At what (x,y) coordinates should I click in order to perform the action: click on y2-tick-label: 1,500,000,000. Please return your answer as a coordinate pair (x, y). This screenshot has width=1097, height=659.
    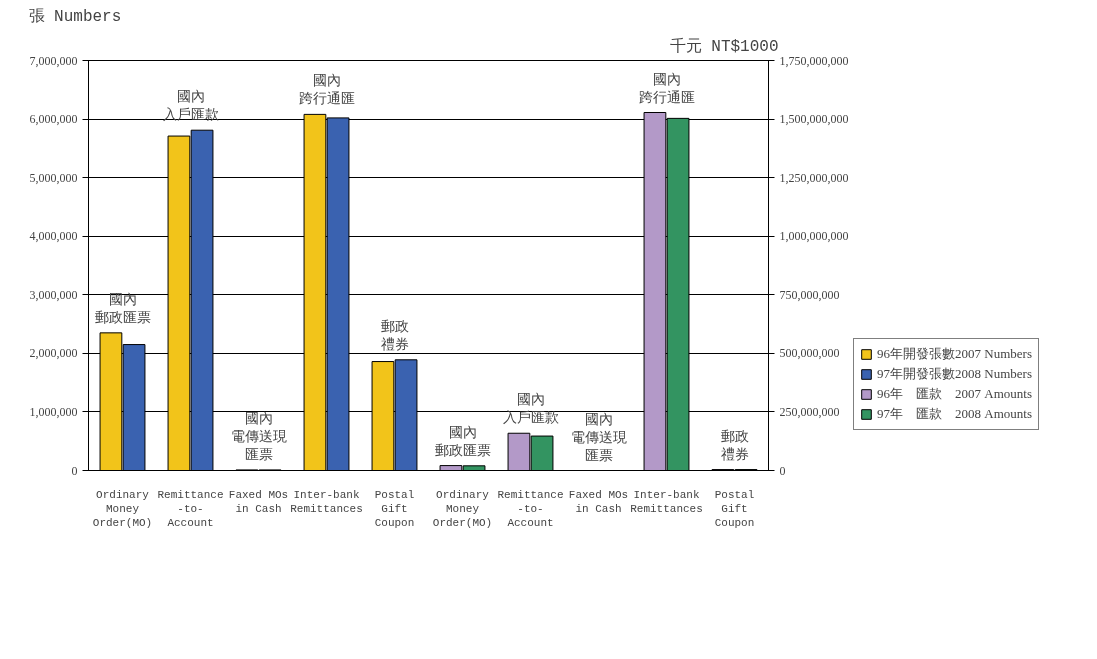
    Looking at the image, I should click on (814, 119).